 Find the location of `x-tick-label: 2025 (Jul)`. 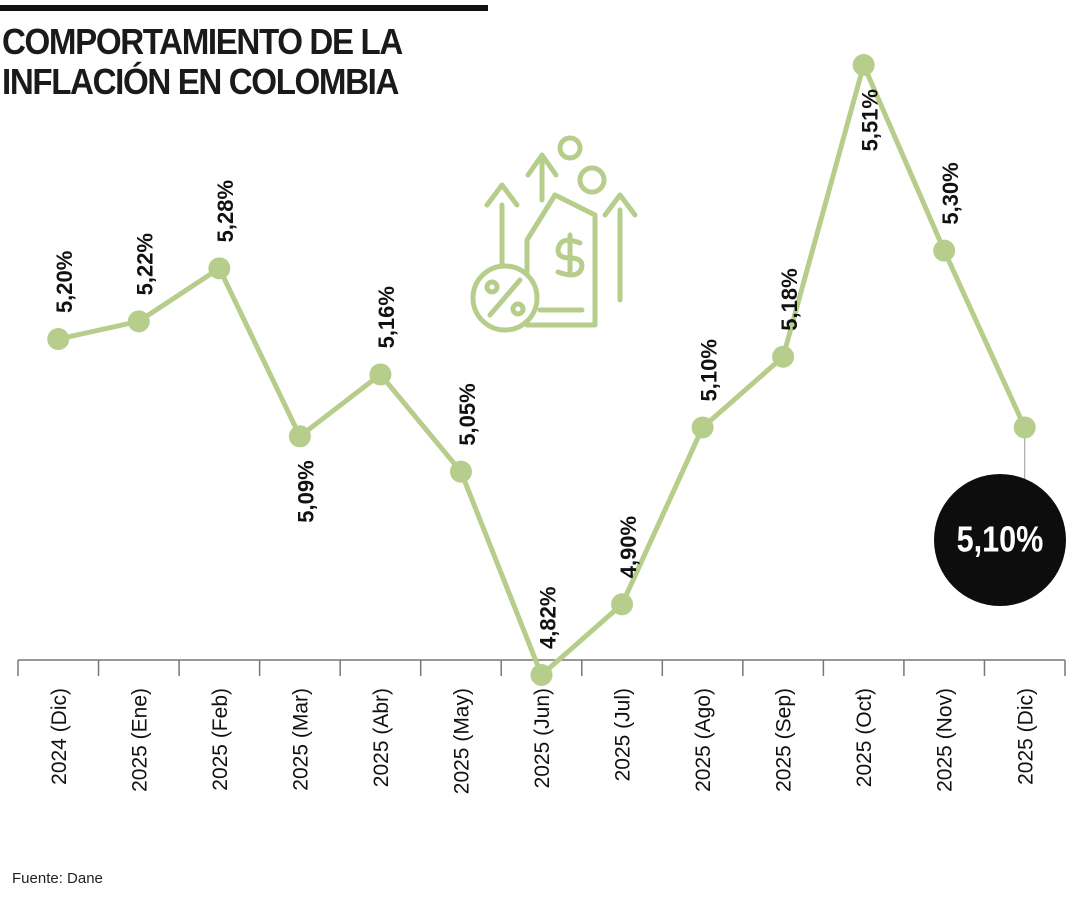

x-tick-label: 2025 (Jul) is located at coordinates (623, 734).